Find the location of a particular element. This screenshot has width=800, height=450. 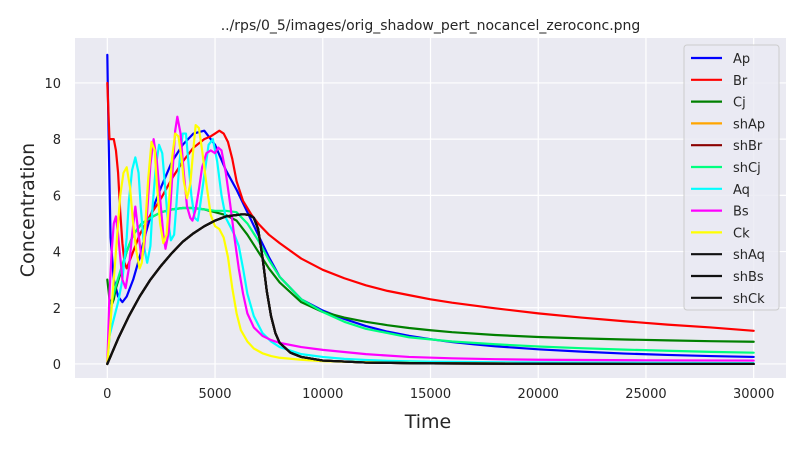

legend-label-bs: Bs is located at coordinates (741, 212).